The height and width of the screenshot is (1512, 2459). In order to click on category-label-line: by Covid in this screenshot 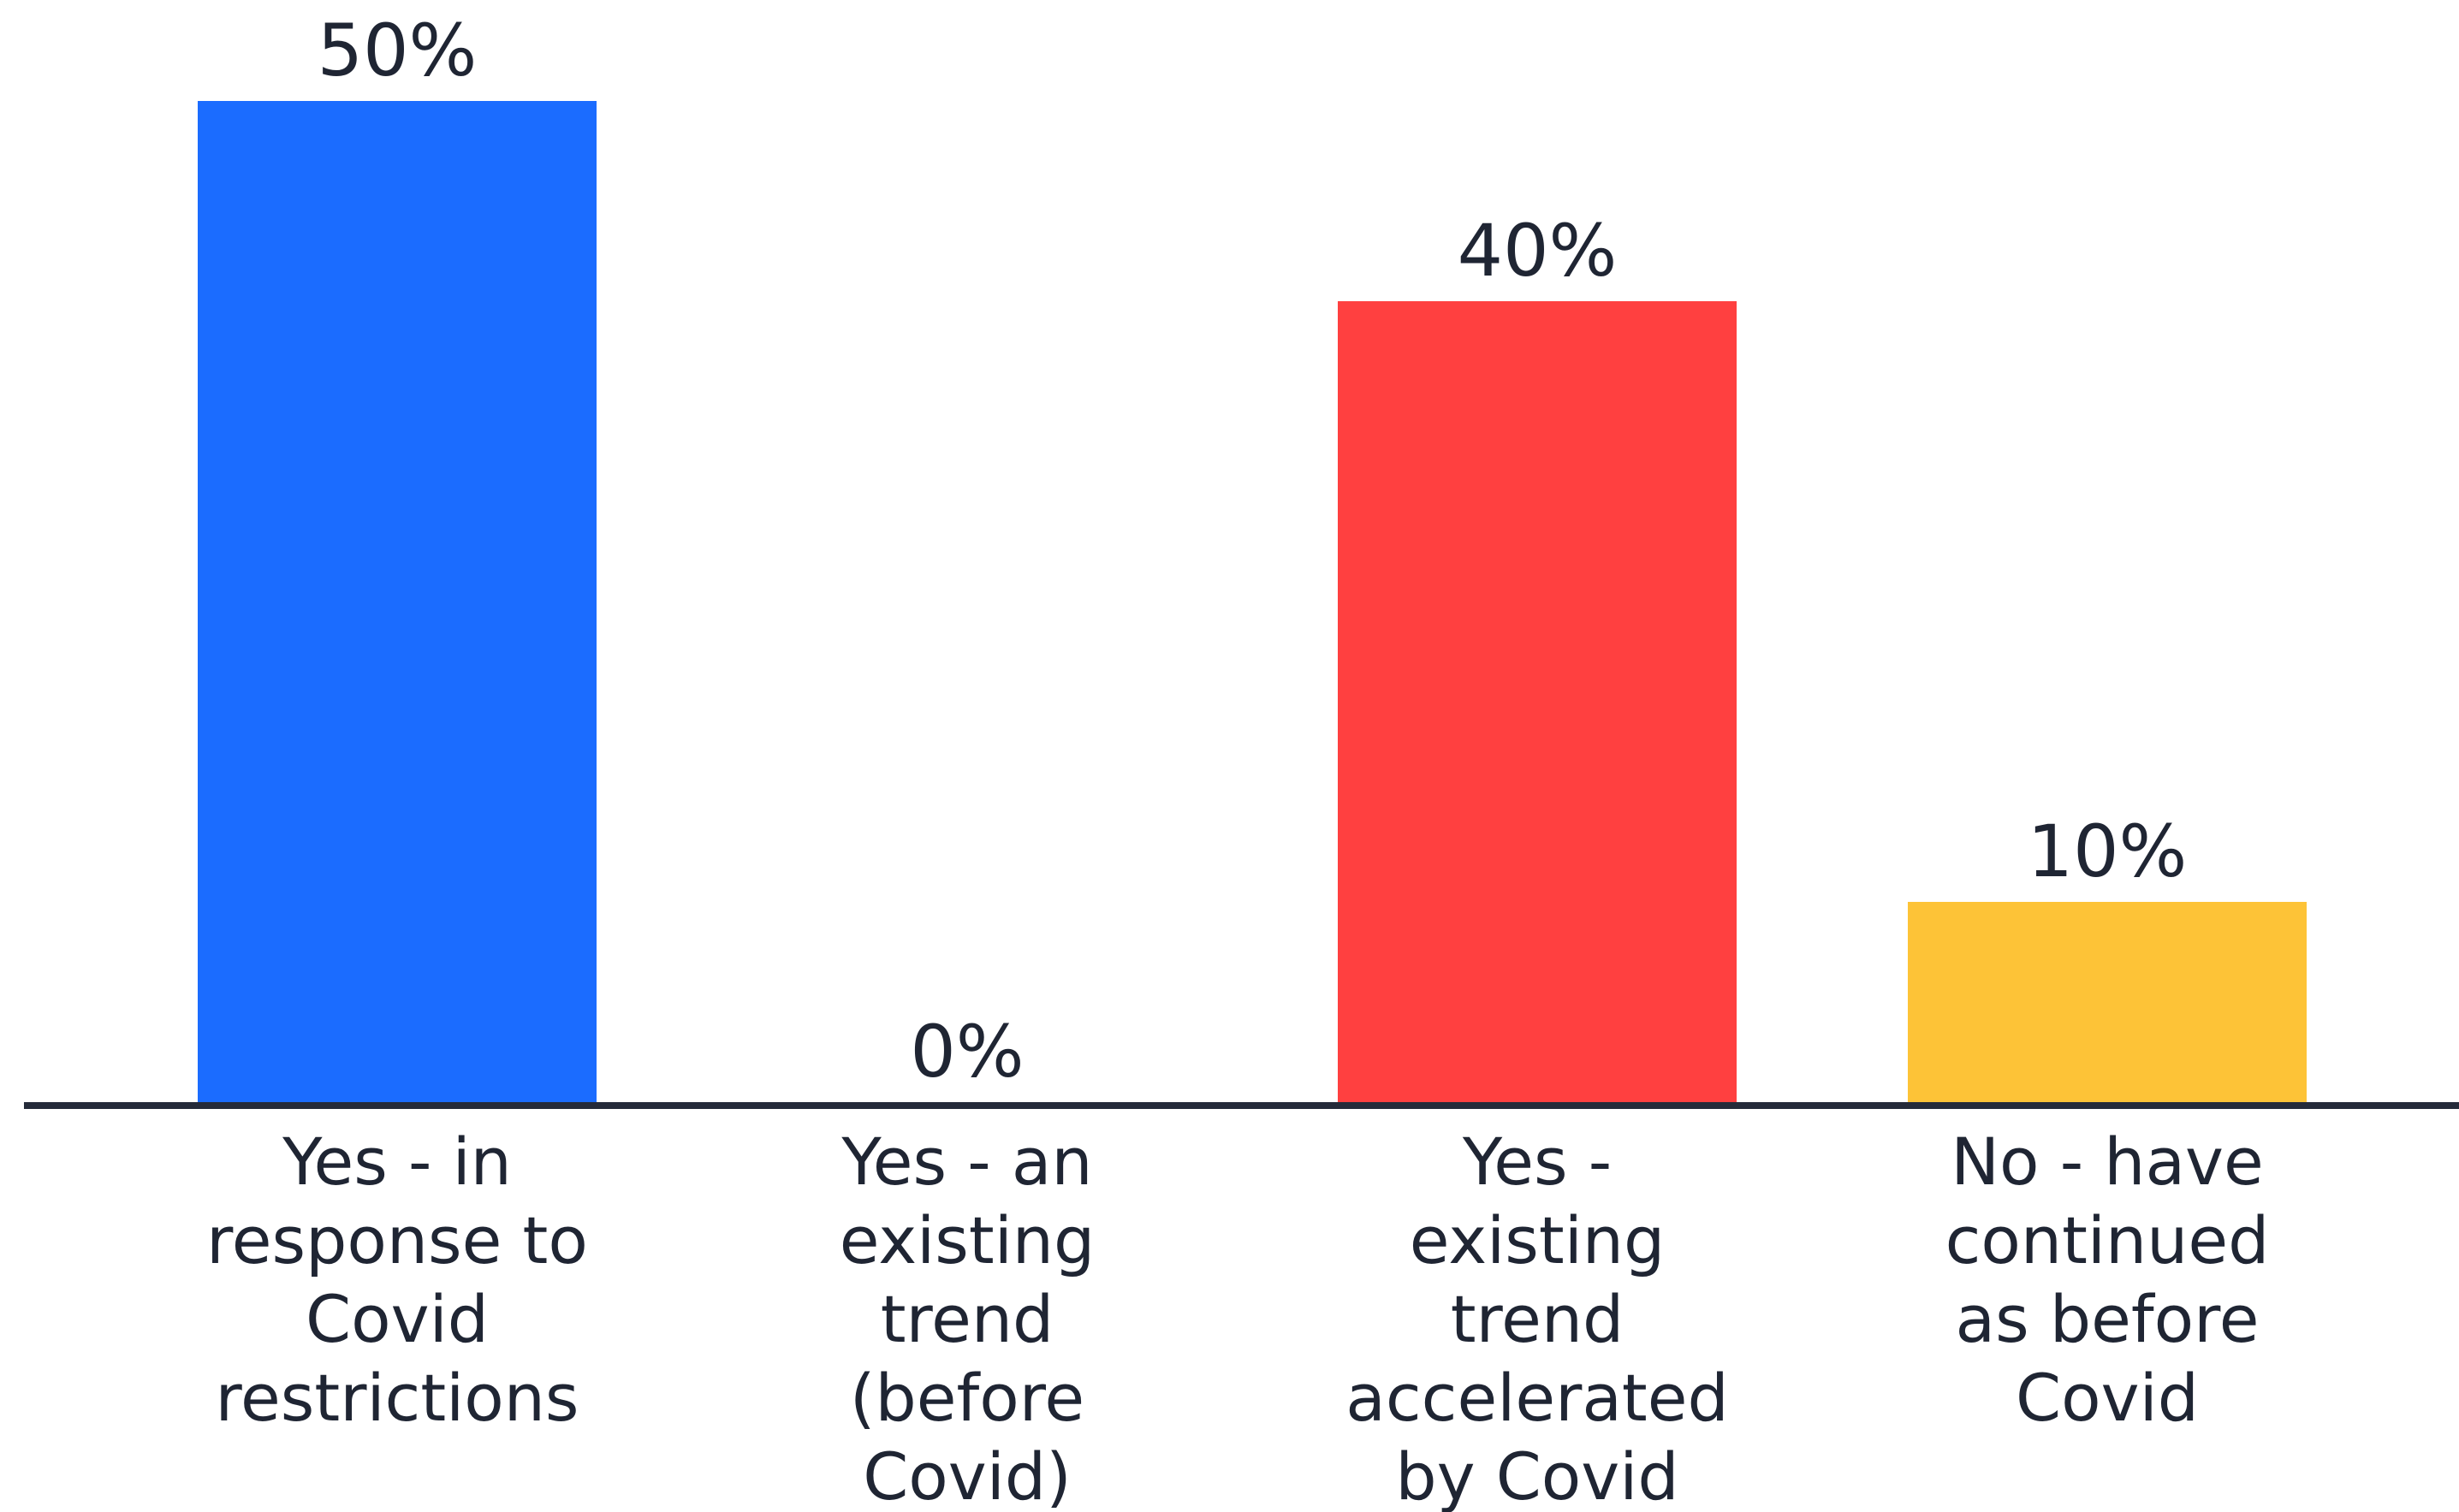, I will do `click(1536, 1475)`.